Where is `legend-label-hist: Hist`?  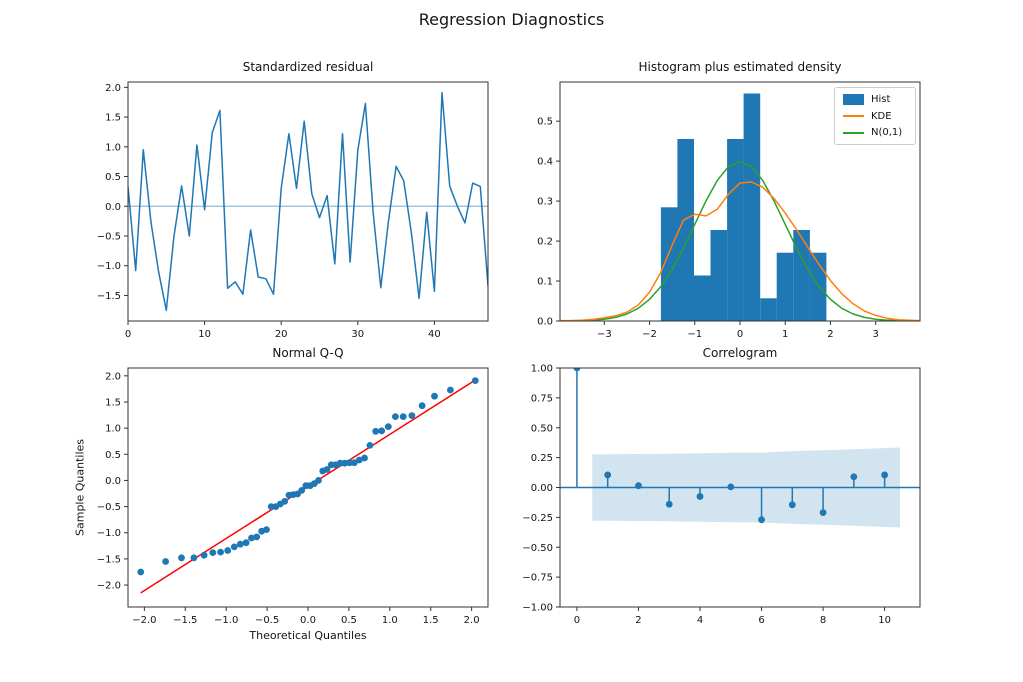
legend-label-hist: Hist is located at coordinates (881, 99).